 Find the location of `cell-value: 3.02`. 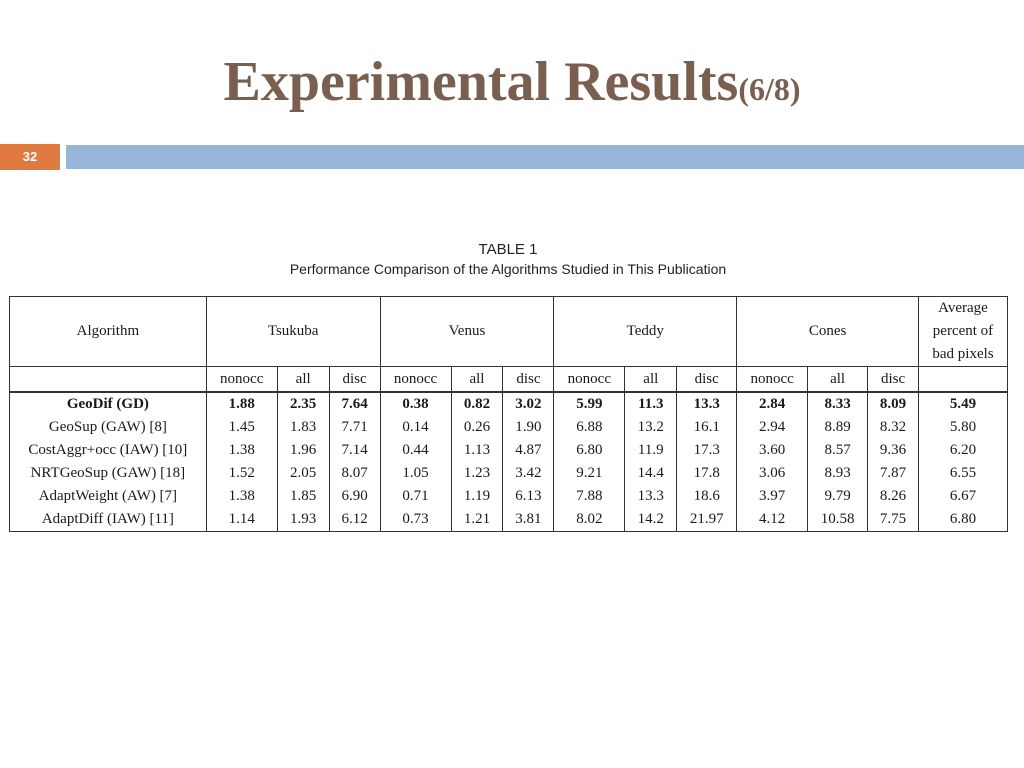

cell-value: 3.02 is located at coordinates (528, 404).